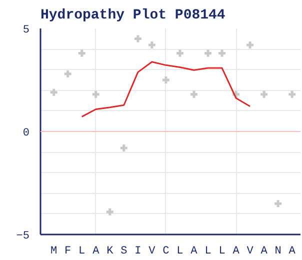  Describe the element at coordinates (68, 252) in the screenshot. I see `x-tick-label: F` at that location.